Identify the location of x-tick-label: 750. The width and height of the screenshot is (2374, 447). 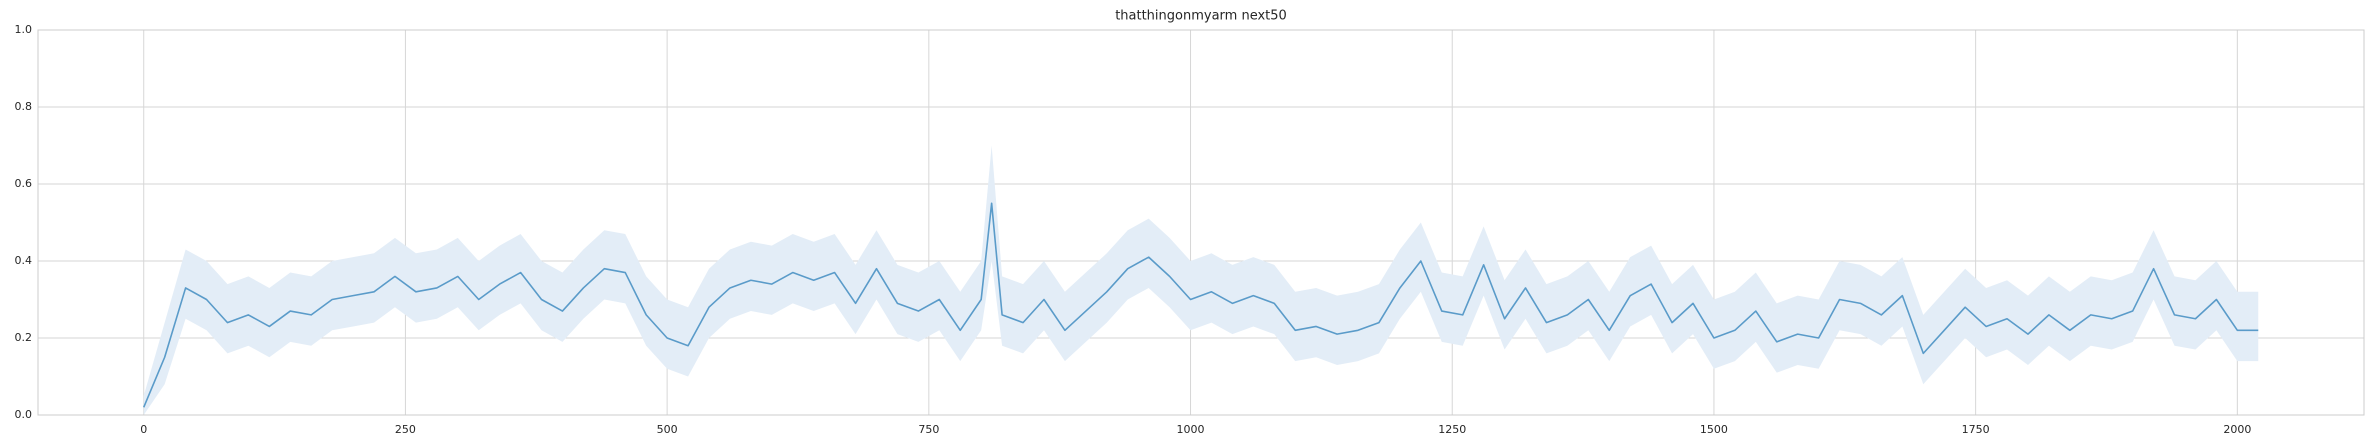
(928, 429).